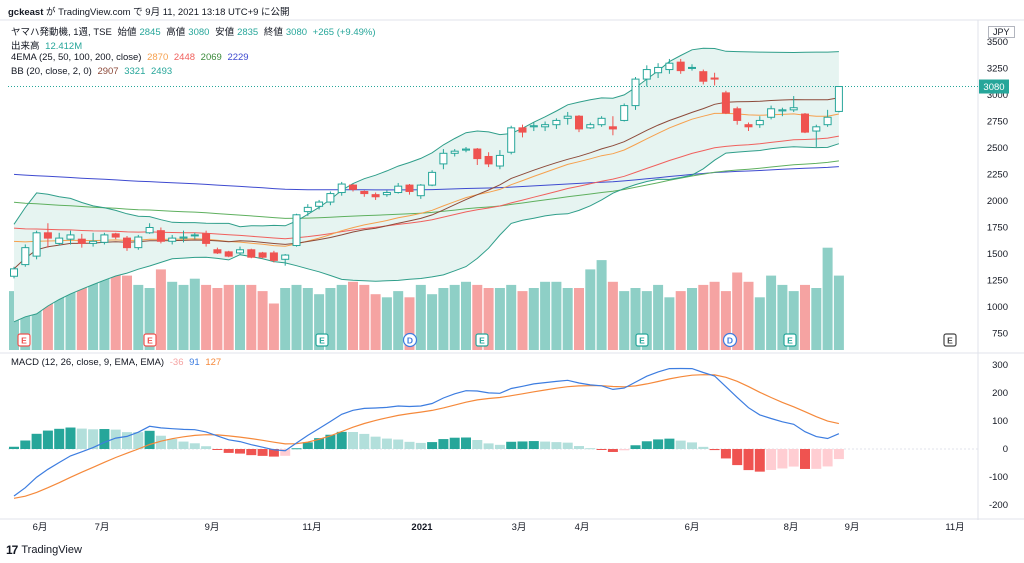 Image resolution: width=1024 pixels, height=563 pixels. Describe the element at coordinates (158, 57) in the screenshot. I see `ema25-value: 2870` at that location.